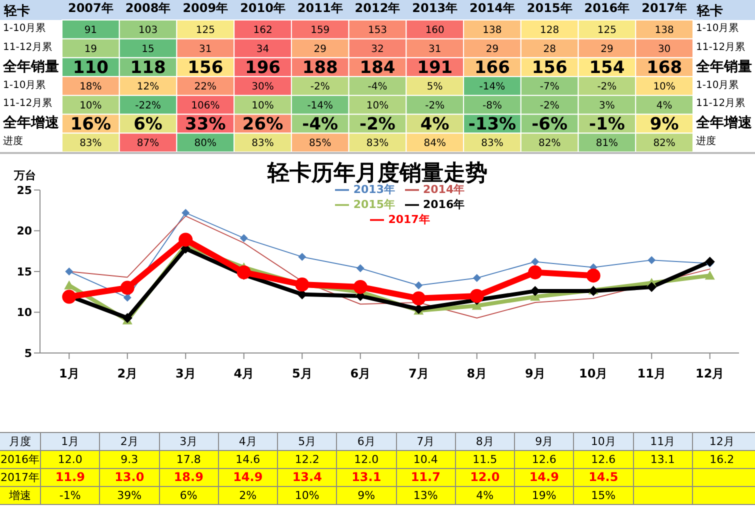 The height and width of the screenshot is (512, 755). I want to click on data-label: -1%, so click(606, 124).